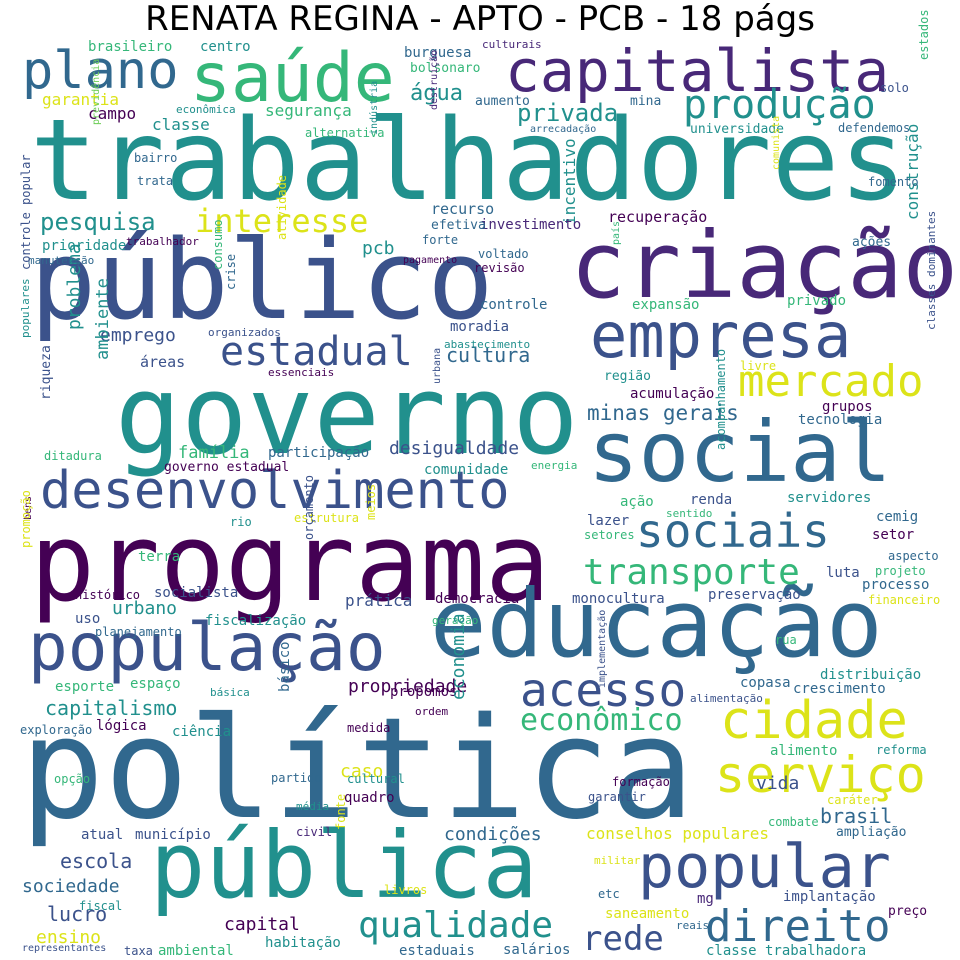 The width and height of the screenshot is (960, 960). What do you see at coordinates (693, 925) in the screenshot?
I see `word-reais: reais` at bounding box center [693, 925].